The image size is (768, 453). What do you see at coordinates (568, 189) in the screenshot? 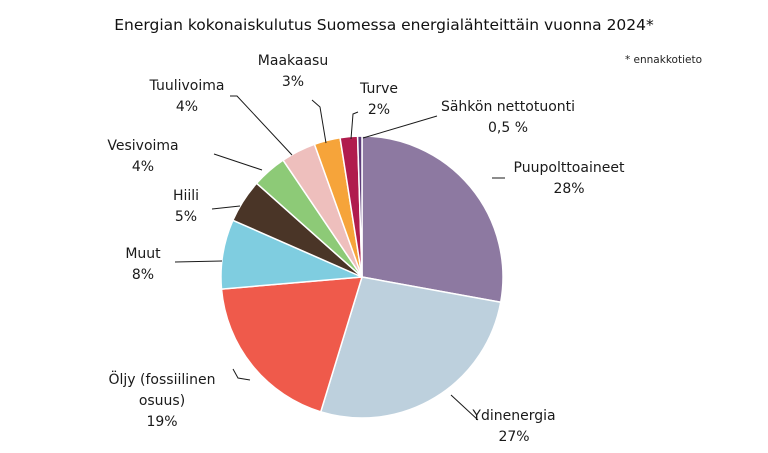
I see `slice-value-label: 28%` at bounding box center [568, 189].